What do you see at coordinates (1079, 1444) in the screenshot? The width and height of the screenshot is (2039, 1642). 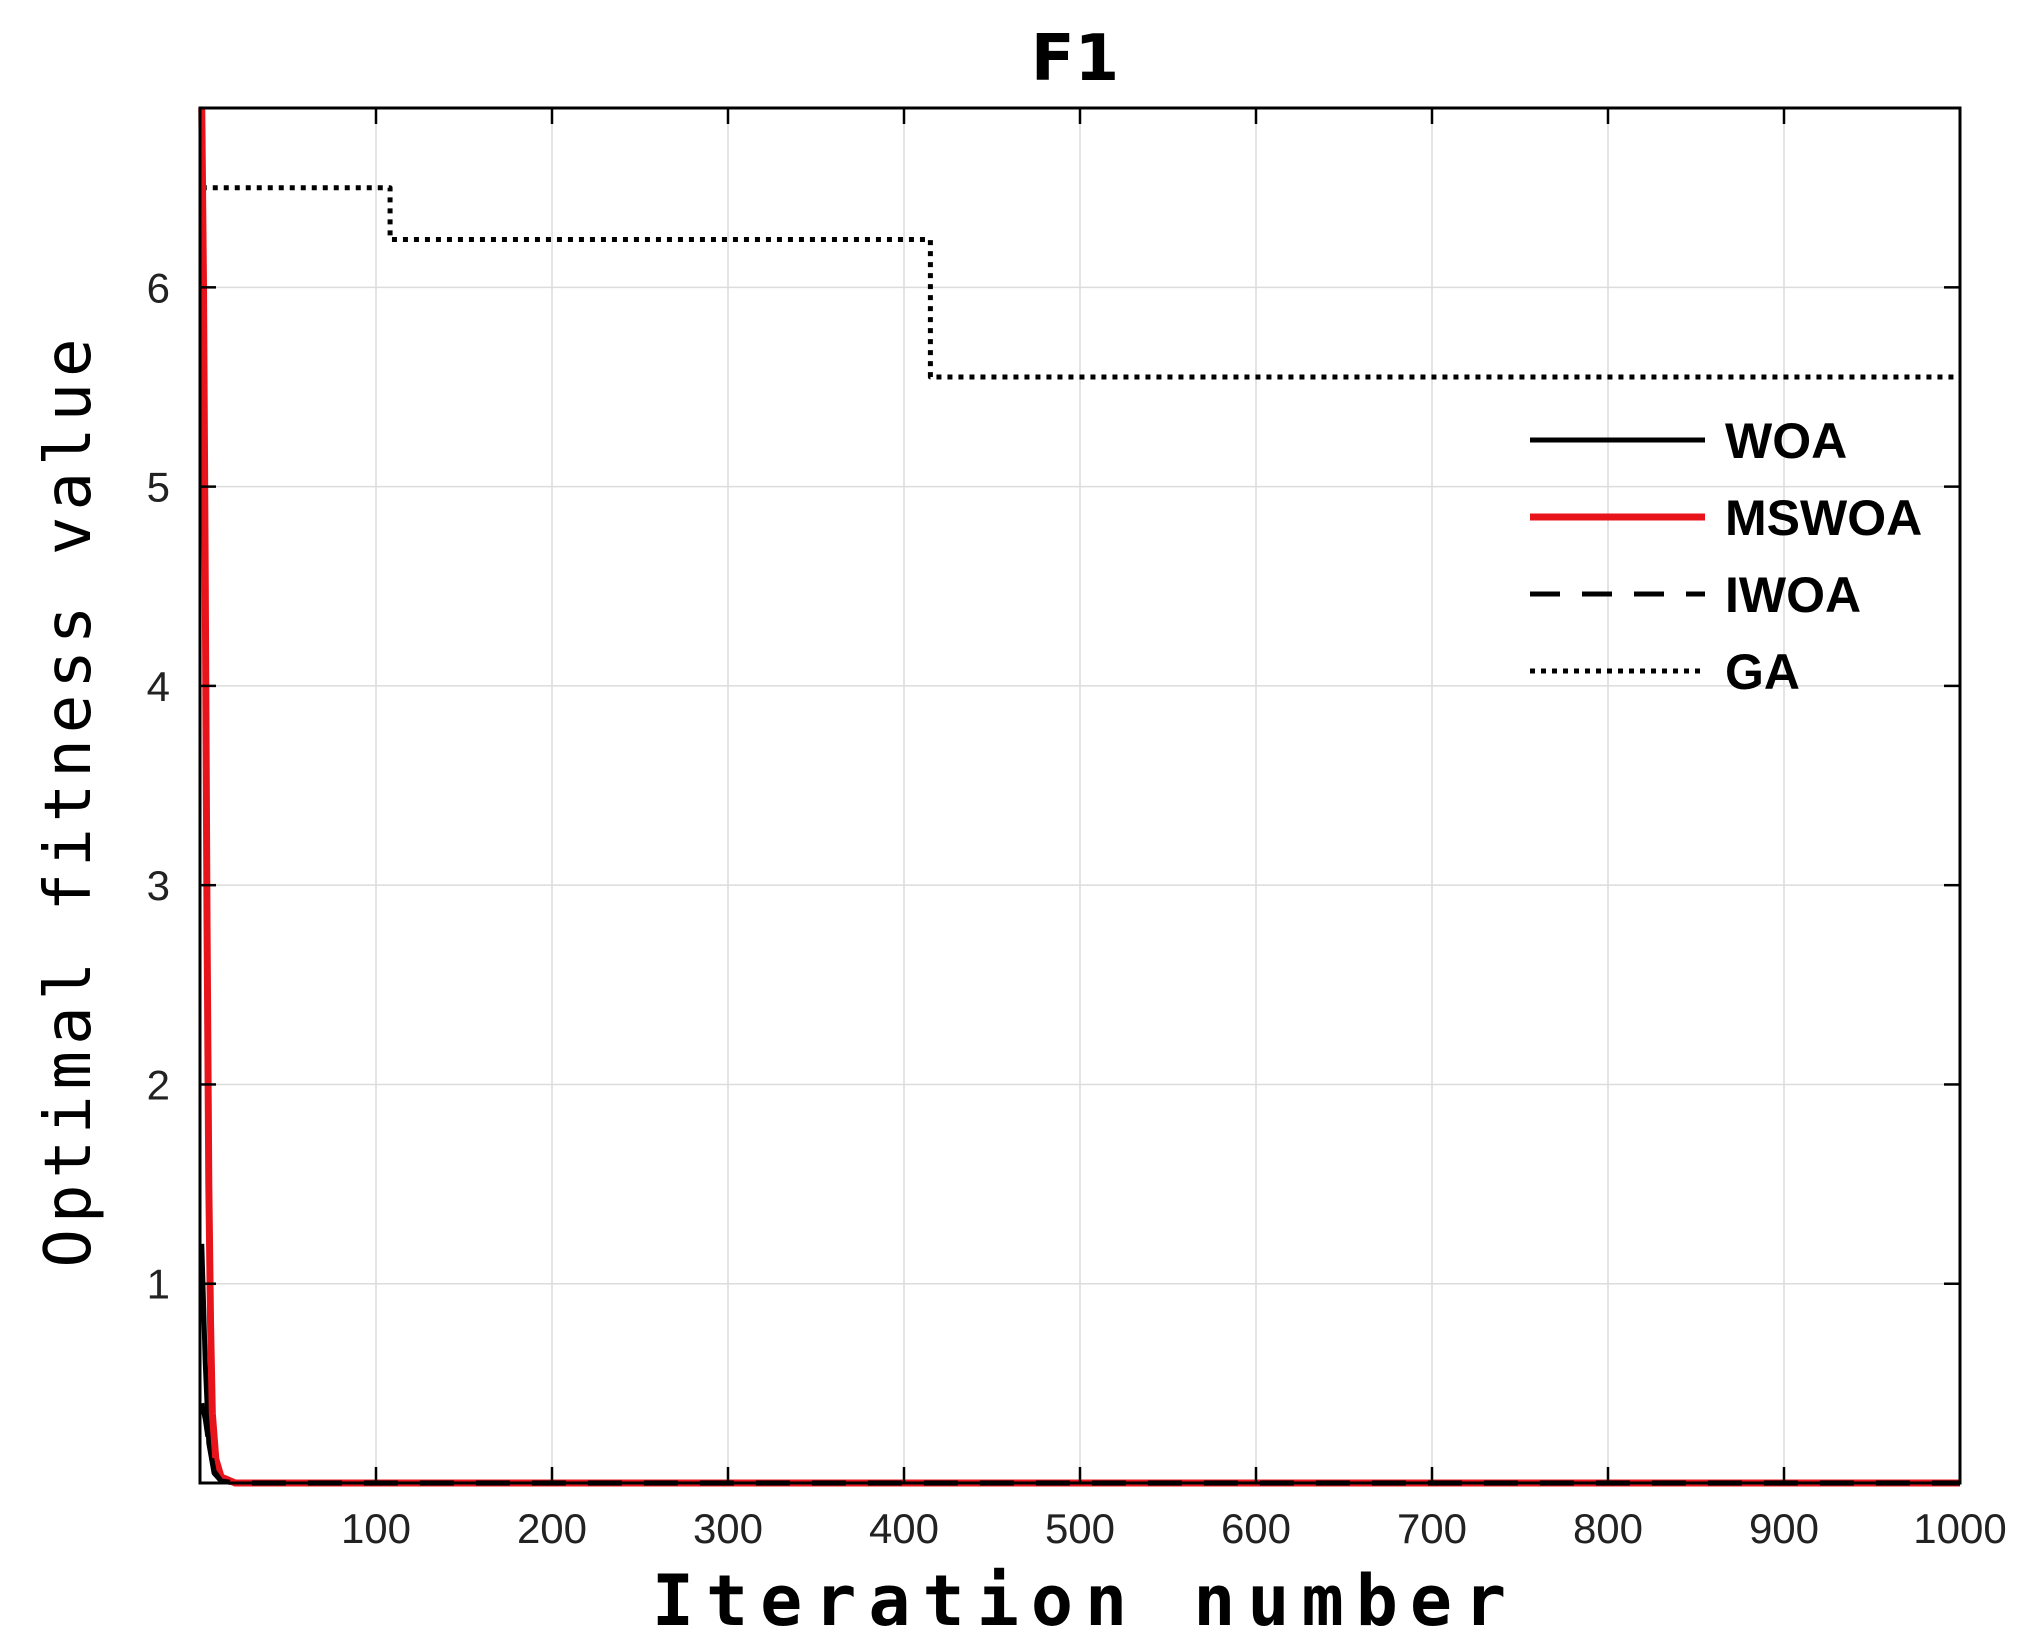 I see `series-line-iwoa` at bounding box center [1079, 1444].